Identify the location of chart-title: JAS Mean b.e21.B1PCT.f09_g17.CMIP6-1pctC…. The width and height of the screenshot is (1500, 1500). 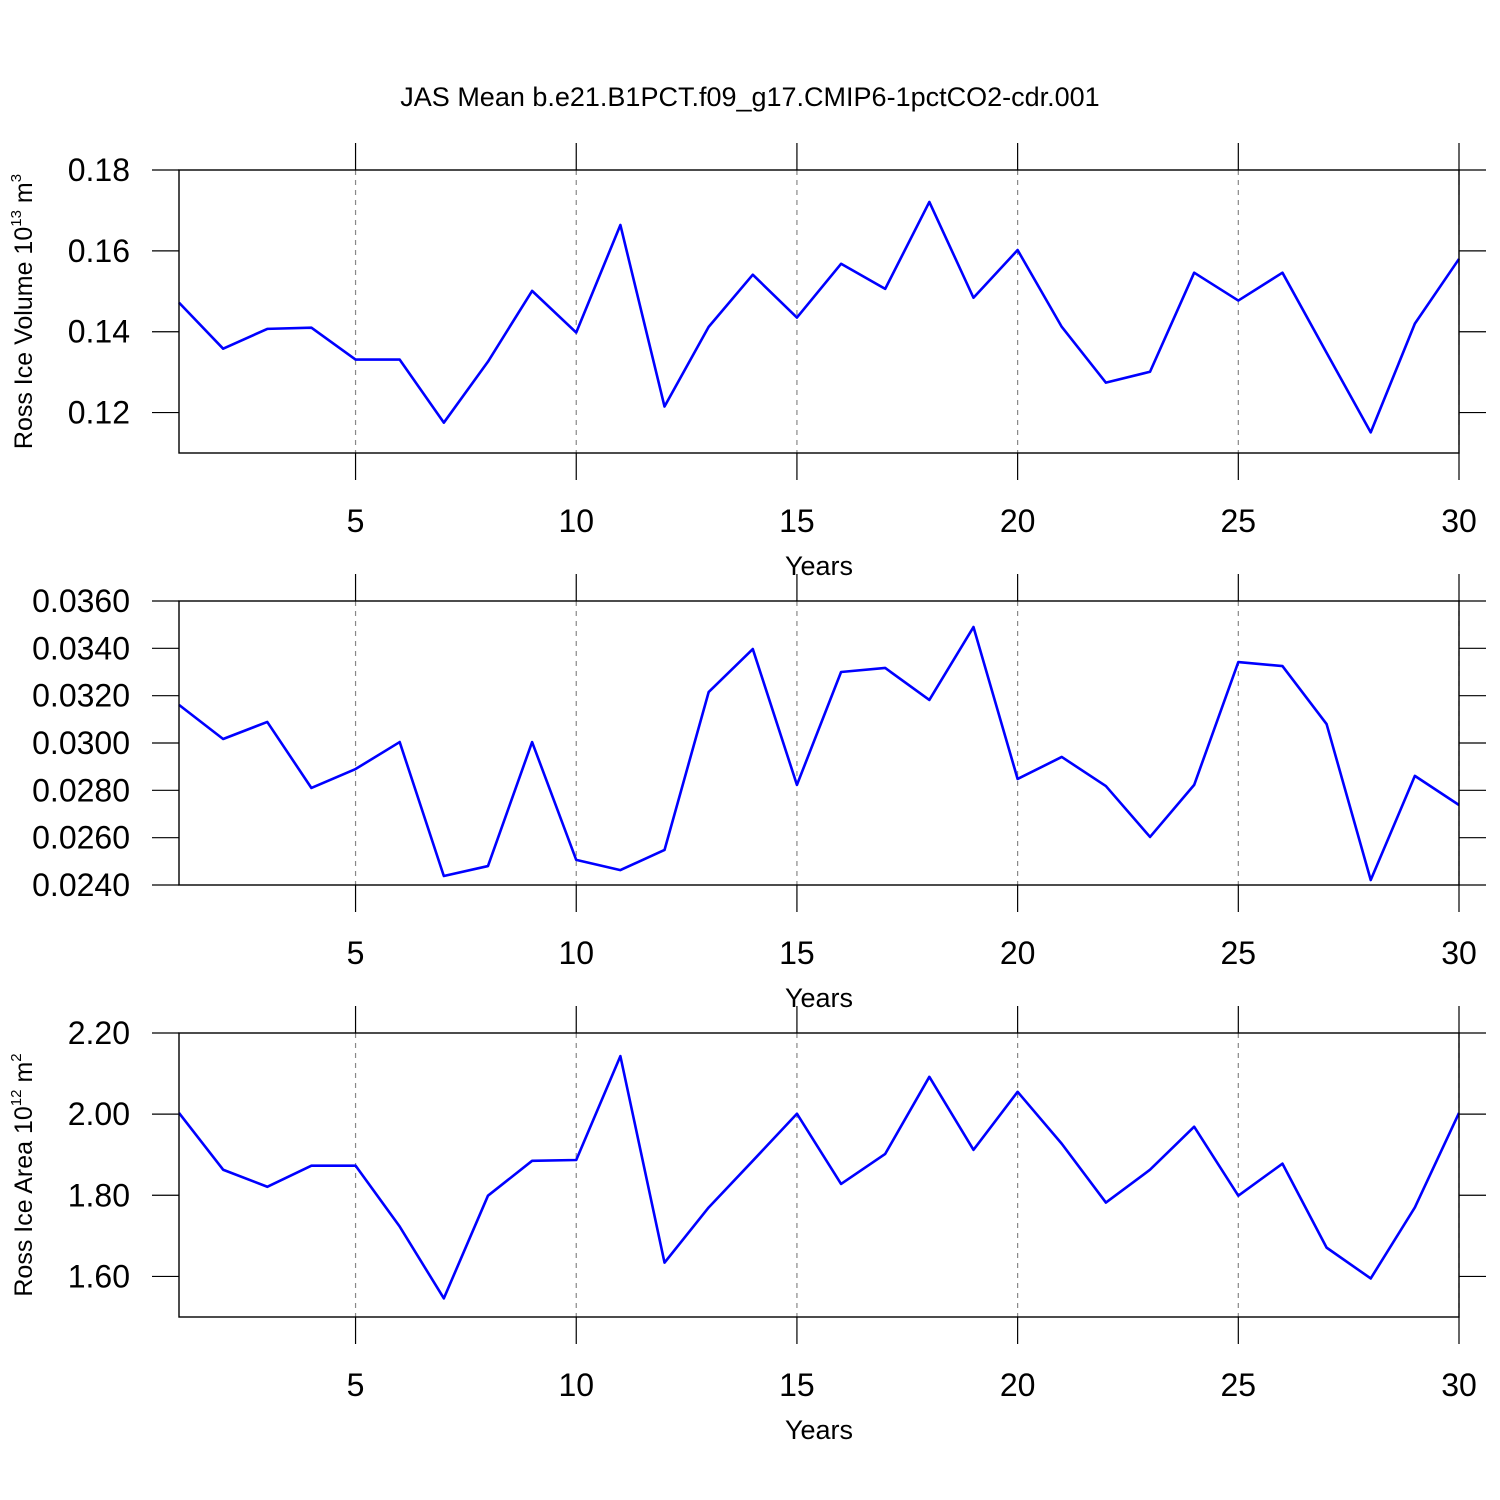
(749, 97).